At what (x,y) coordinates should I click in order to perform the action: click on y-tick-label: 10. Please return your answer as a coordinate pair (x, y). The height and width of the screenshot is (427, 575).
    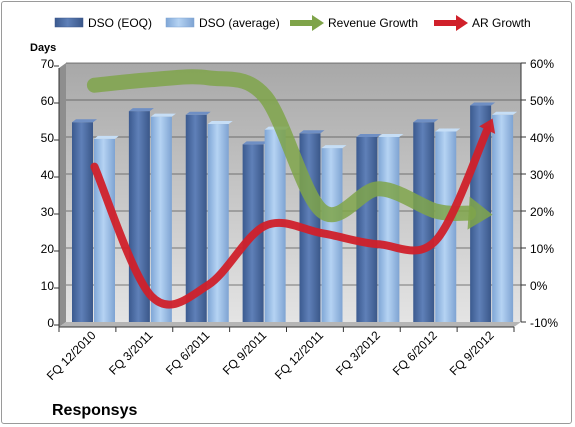
    Looking at the image, I should click on (48, 286).